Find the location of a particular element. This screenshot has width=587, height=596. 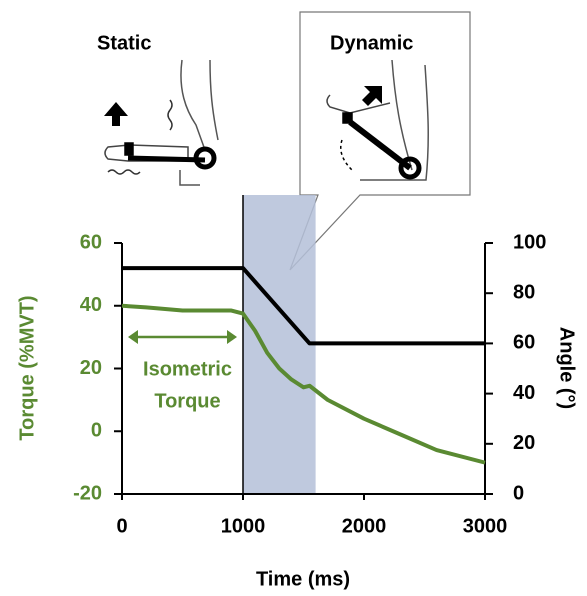

dynamic-illustration is located at coordinates (377, 120).